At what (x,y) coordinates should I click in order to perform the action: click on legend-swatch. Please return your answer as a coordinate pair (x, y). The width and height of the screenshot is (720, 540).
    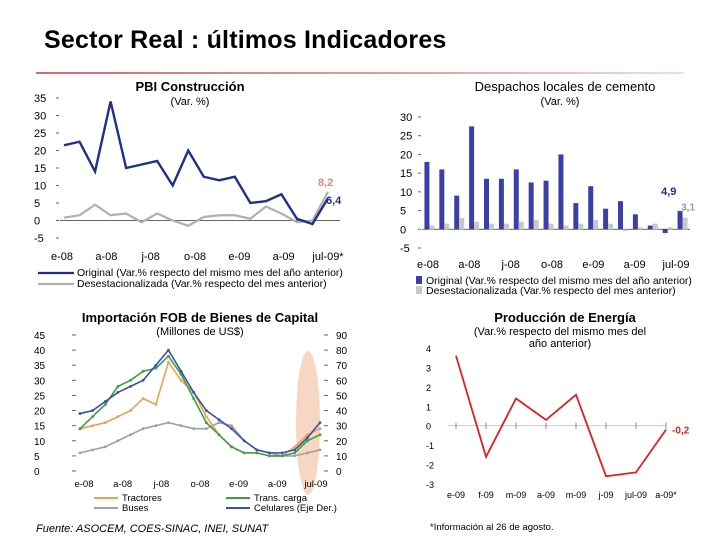
    Looking at the image, I should click on (419, 280).